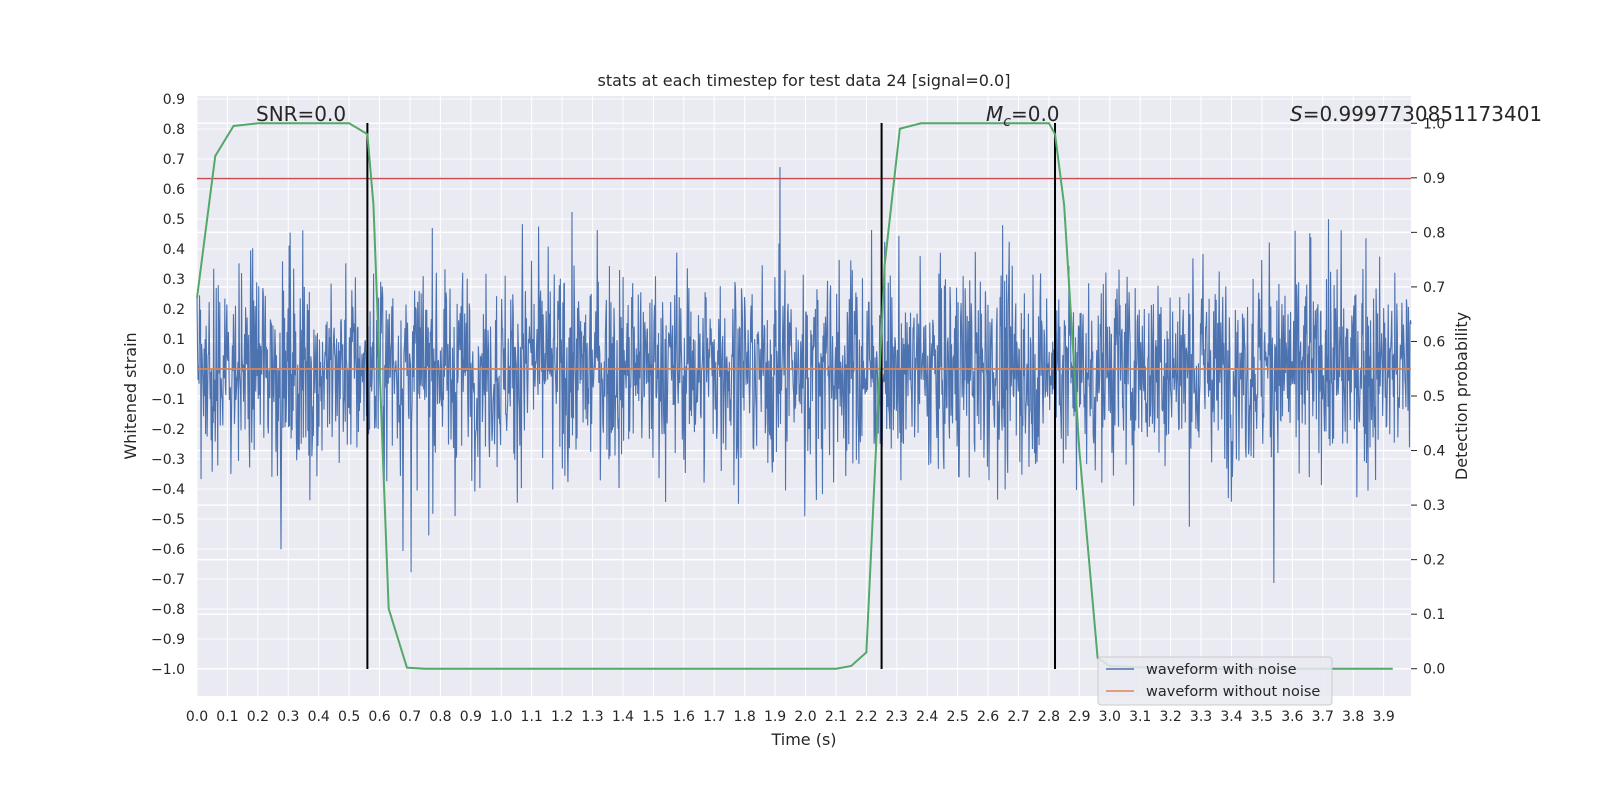 This screenshot has height=800, width=1600. I want to click on y-tick-label: −0.9, so click(168, 640).